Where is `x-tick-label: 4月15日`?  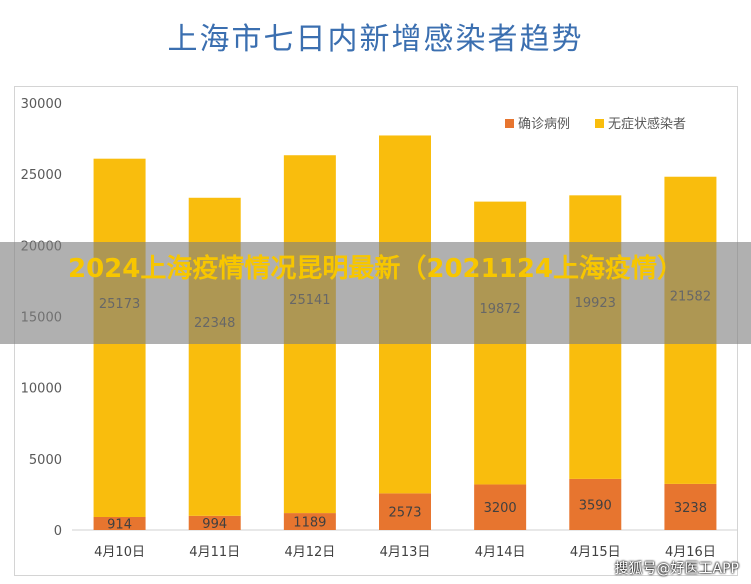
x-tick-label: 4月15日 is located at coordinates (595, 552).